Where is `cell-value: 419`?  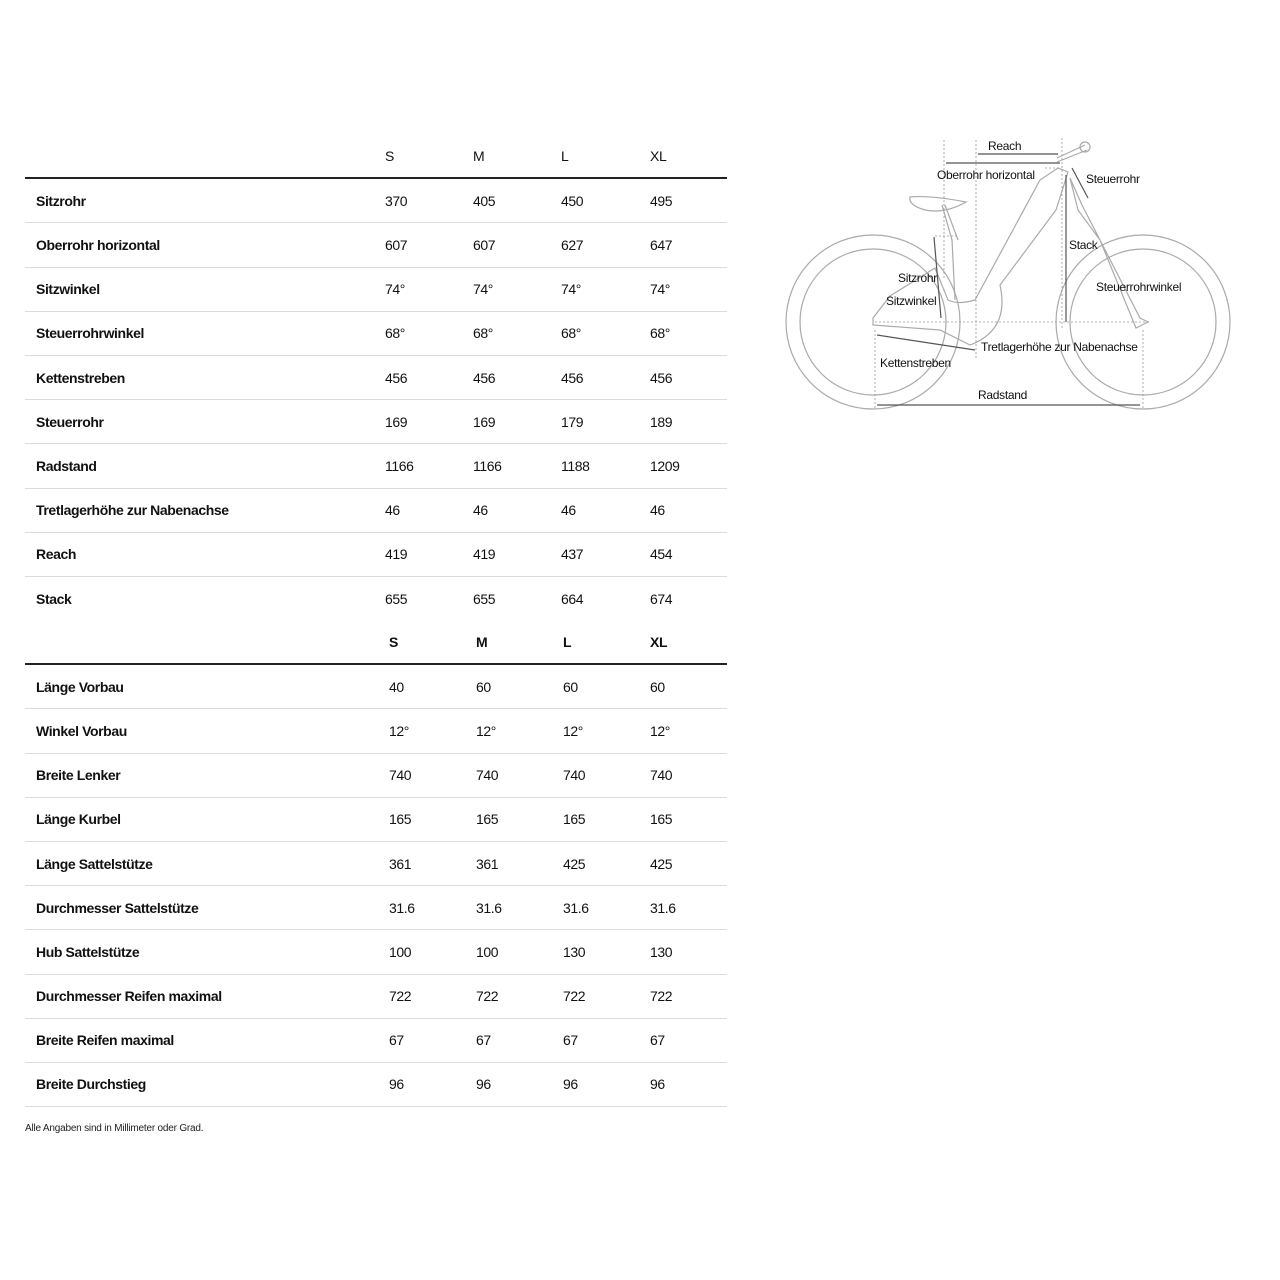 cell-value: 419 is located at coordinates (484, 554).